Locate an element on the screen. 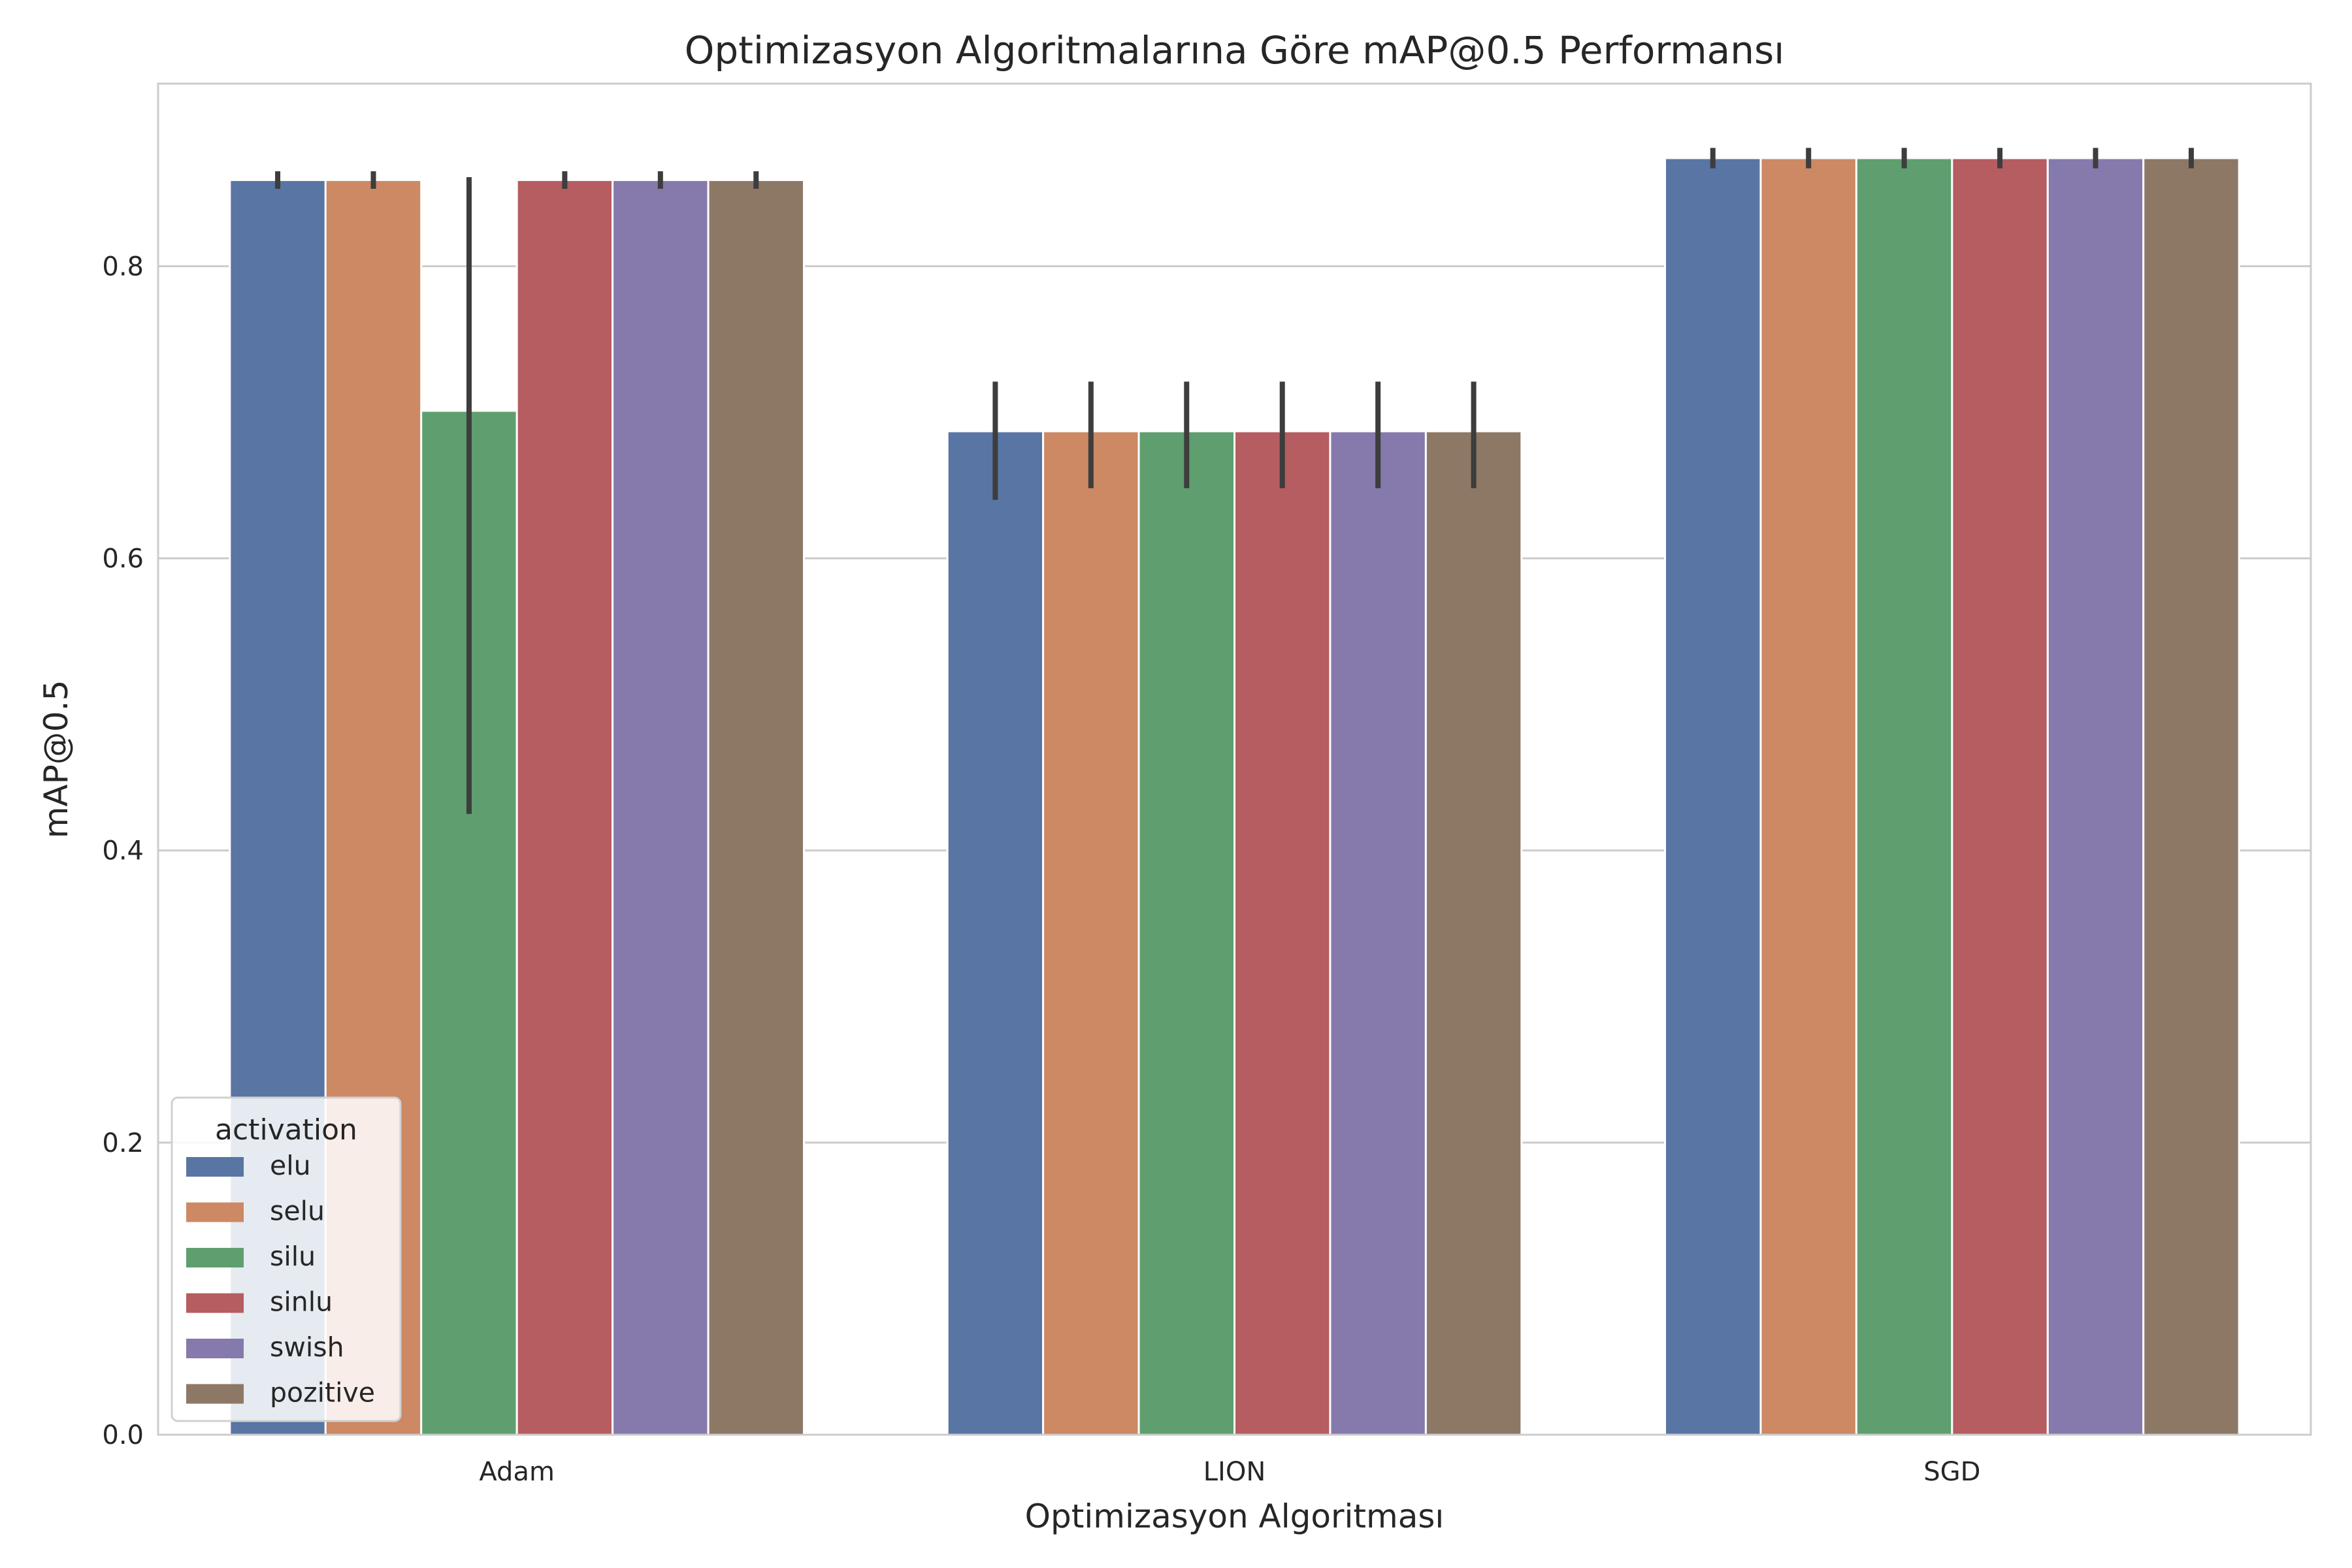 The height and width of the screenshot is (1568, 2352). legend-label-silu: silu is located at coordinates (293, 1256).